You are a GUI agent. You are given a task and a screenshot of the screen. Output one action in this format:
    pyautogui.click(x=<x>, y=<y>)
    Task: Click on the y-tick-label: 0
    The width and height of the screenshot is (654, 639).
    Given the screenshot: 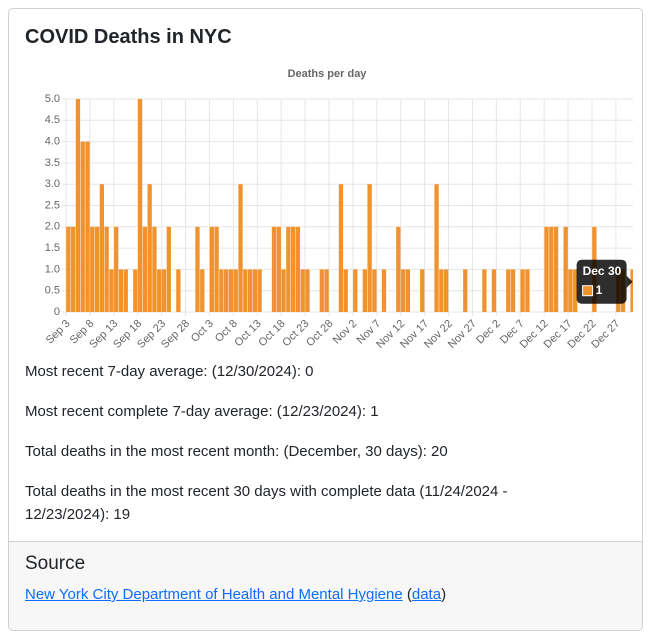 What is the action you would take?
    pyautogui.click(x=57, y=312)
    